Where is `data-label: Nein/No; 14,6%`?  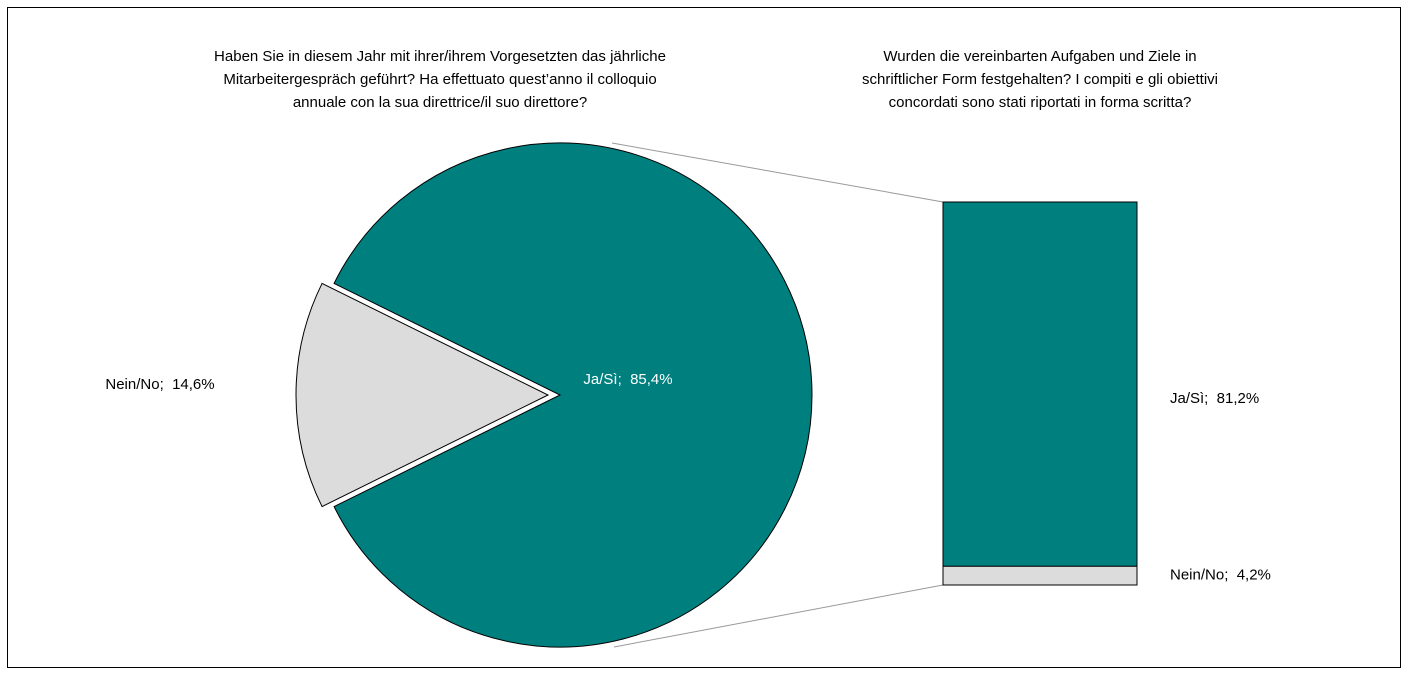 data-label: Nein/No; 14,6% is located at coordinates (159, 384).